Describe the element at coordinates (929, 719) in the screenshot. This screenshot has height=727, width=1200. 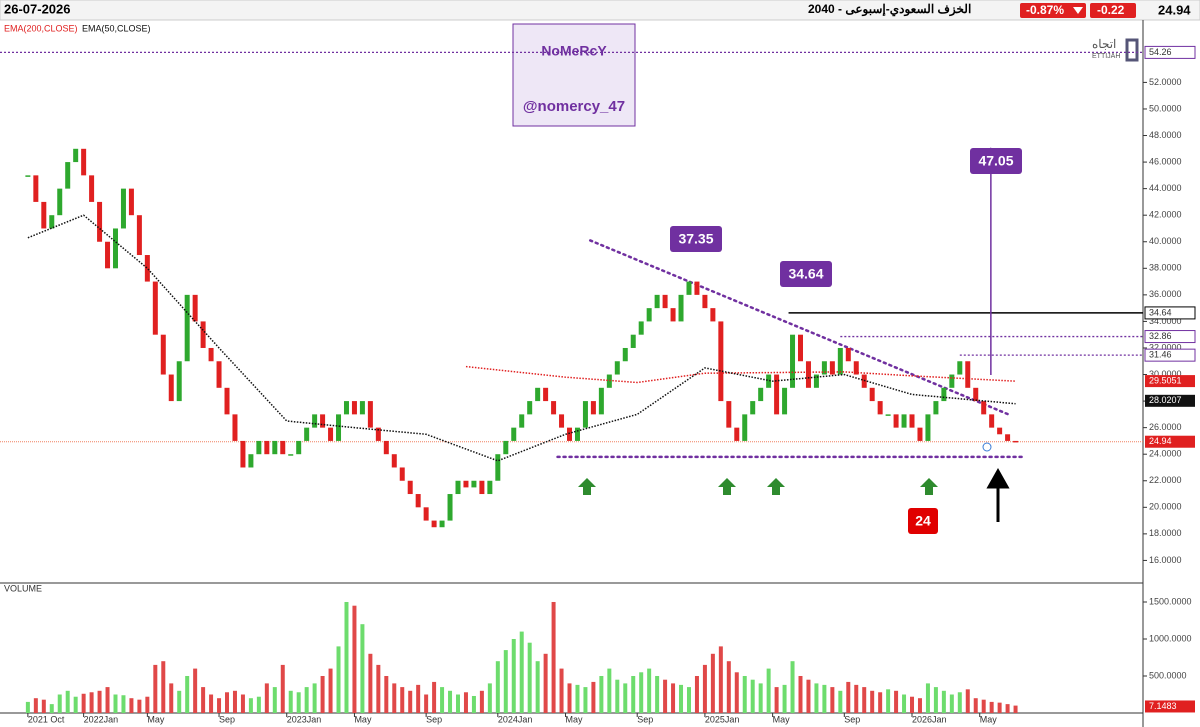
I see `x-tick-label: 2026Jan` at that location.